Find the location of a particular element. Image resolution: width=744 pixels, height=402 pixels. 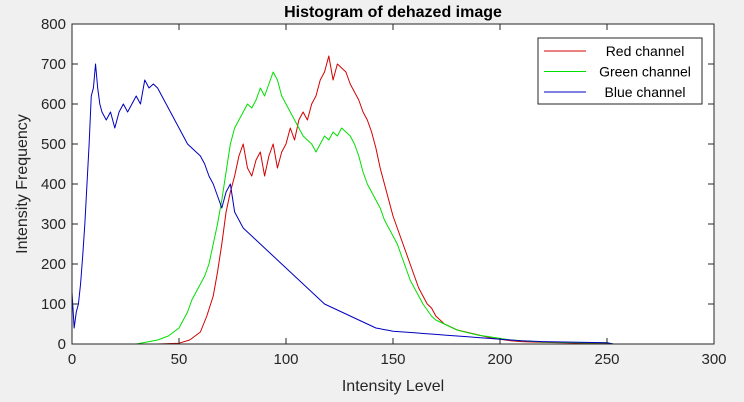

y-tick-label: 500 is located at coordinates (53, 144).